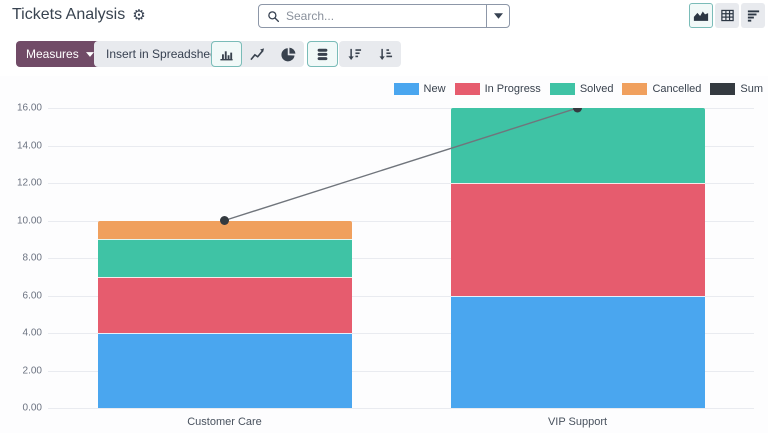  I want to click on insert-in-spreadsheet-label: Insert in Spreadsheet, so click(163, 54).